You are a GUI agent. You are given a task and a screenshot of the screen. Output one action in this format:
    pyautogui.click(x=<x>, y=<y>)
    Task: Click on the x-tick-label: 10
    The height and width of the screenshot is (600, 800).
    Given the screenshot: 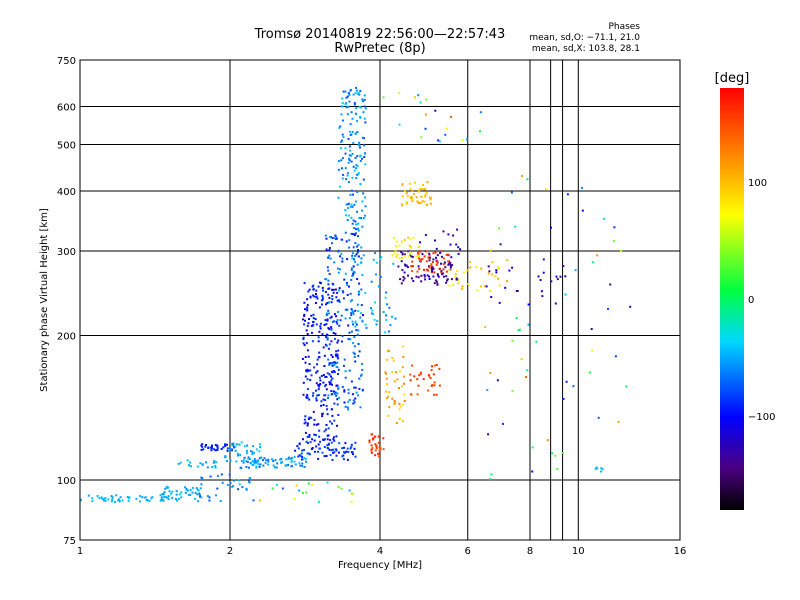 What is the action you would take?
    pyautogui.click(x=578, y=551)
    